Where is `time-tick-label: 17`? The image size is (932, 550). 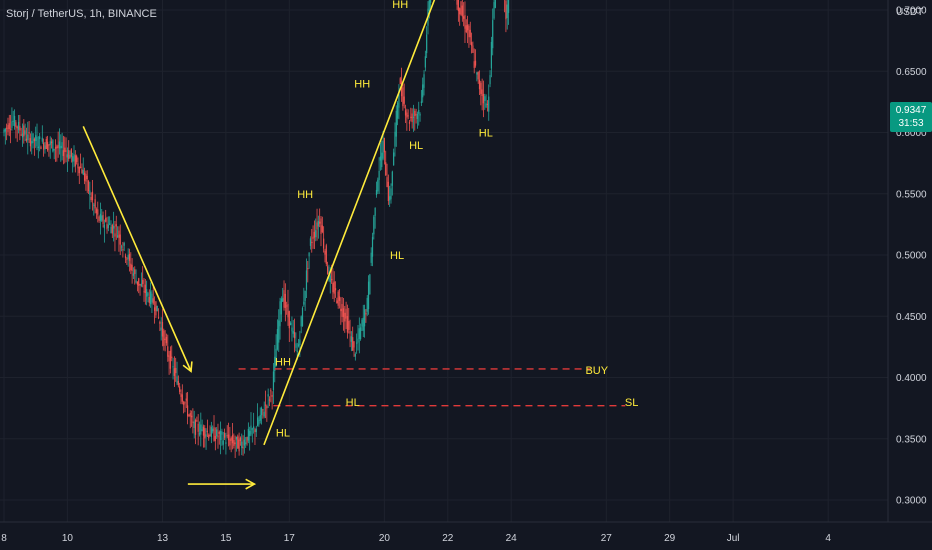
time-tick-label: 17 is located at coordinates (290, 538).